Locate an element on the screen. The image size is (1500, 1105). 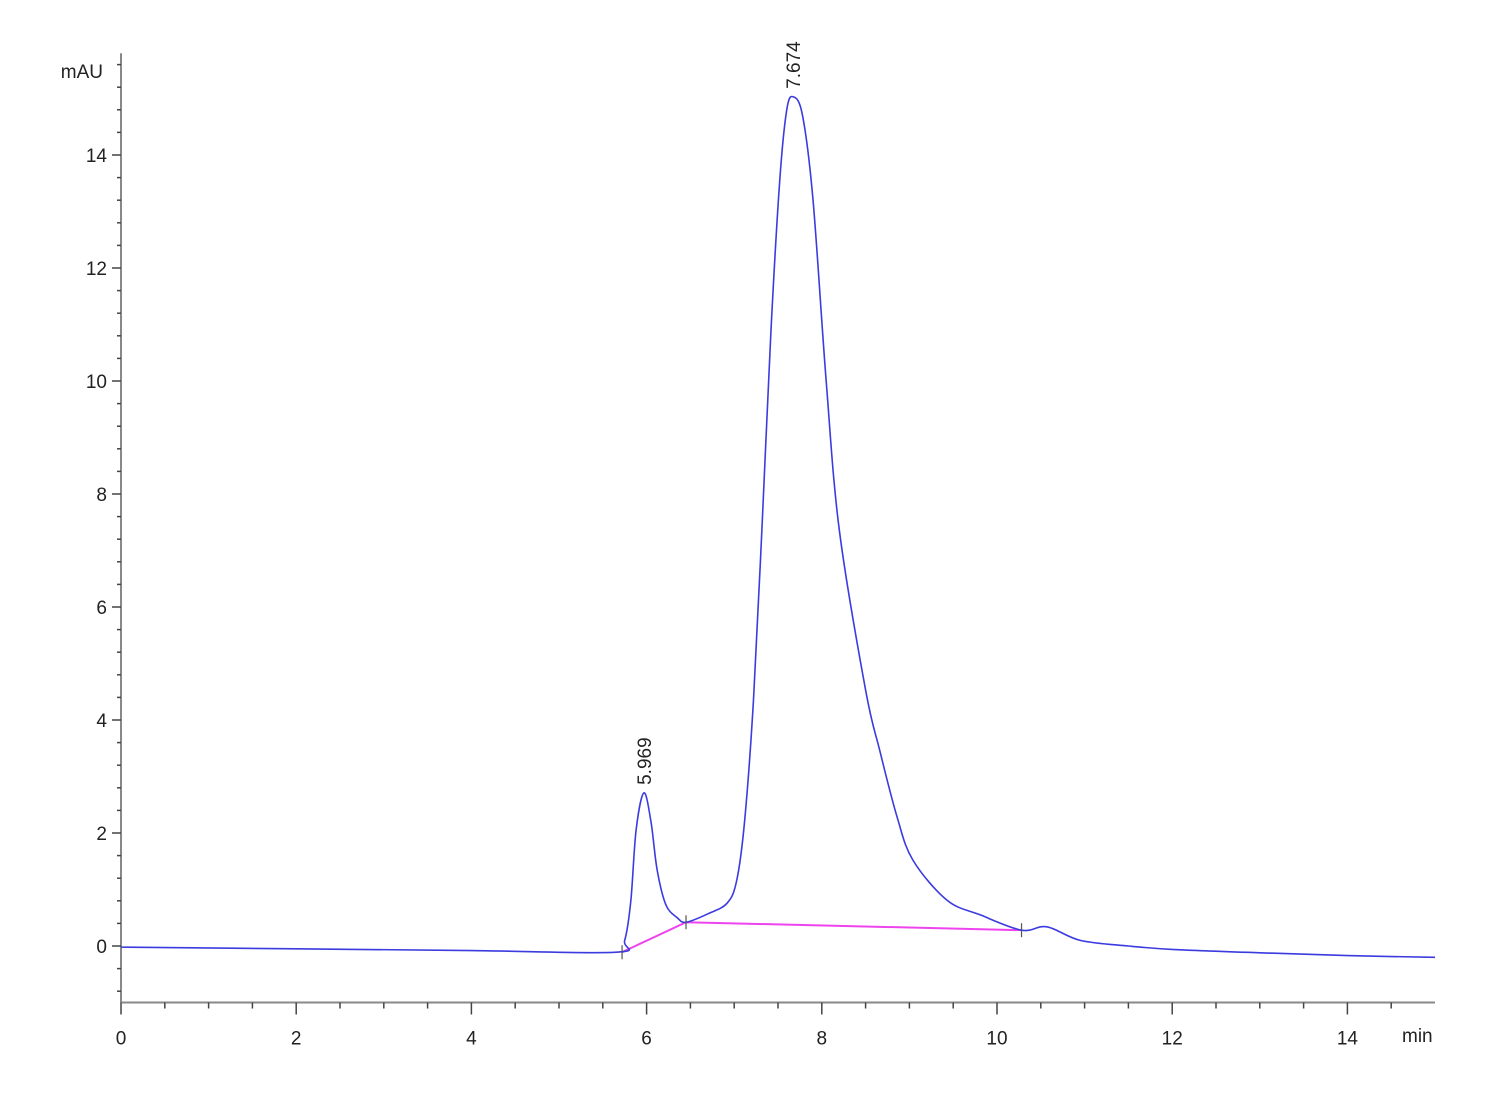
x-tick-label: 4 is located at coordinates (471, 1039).